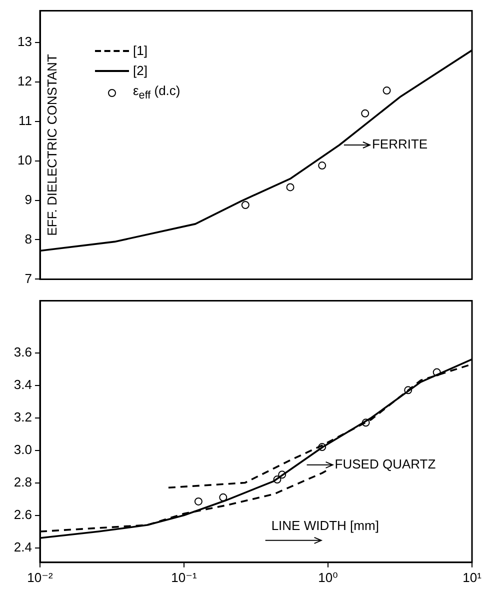 The image size is (486, 591). I want to click on legend-label: ε$_{eff}$ (d.c), so click(156, 93).